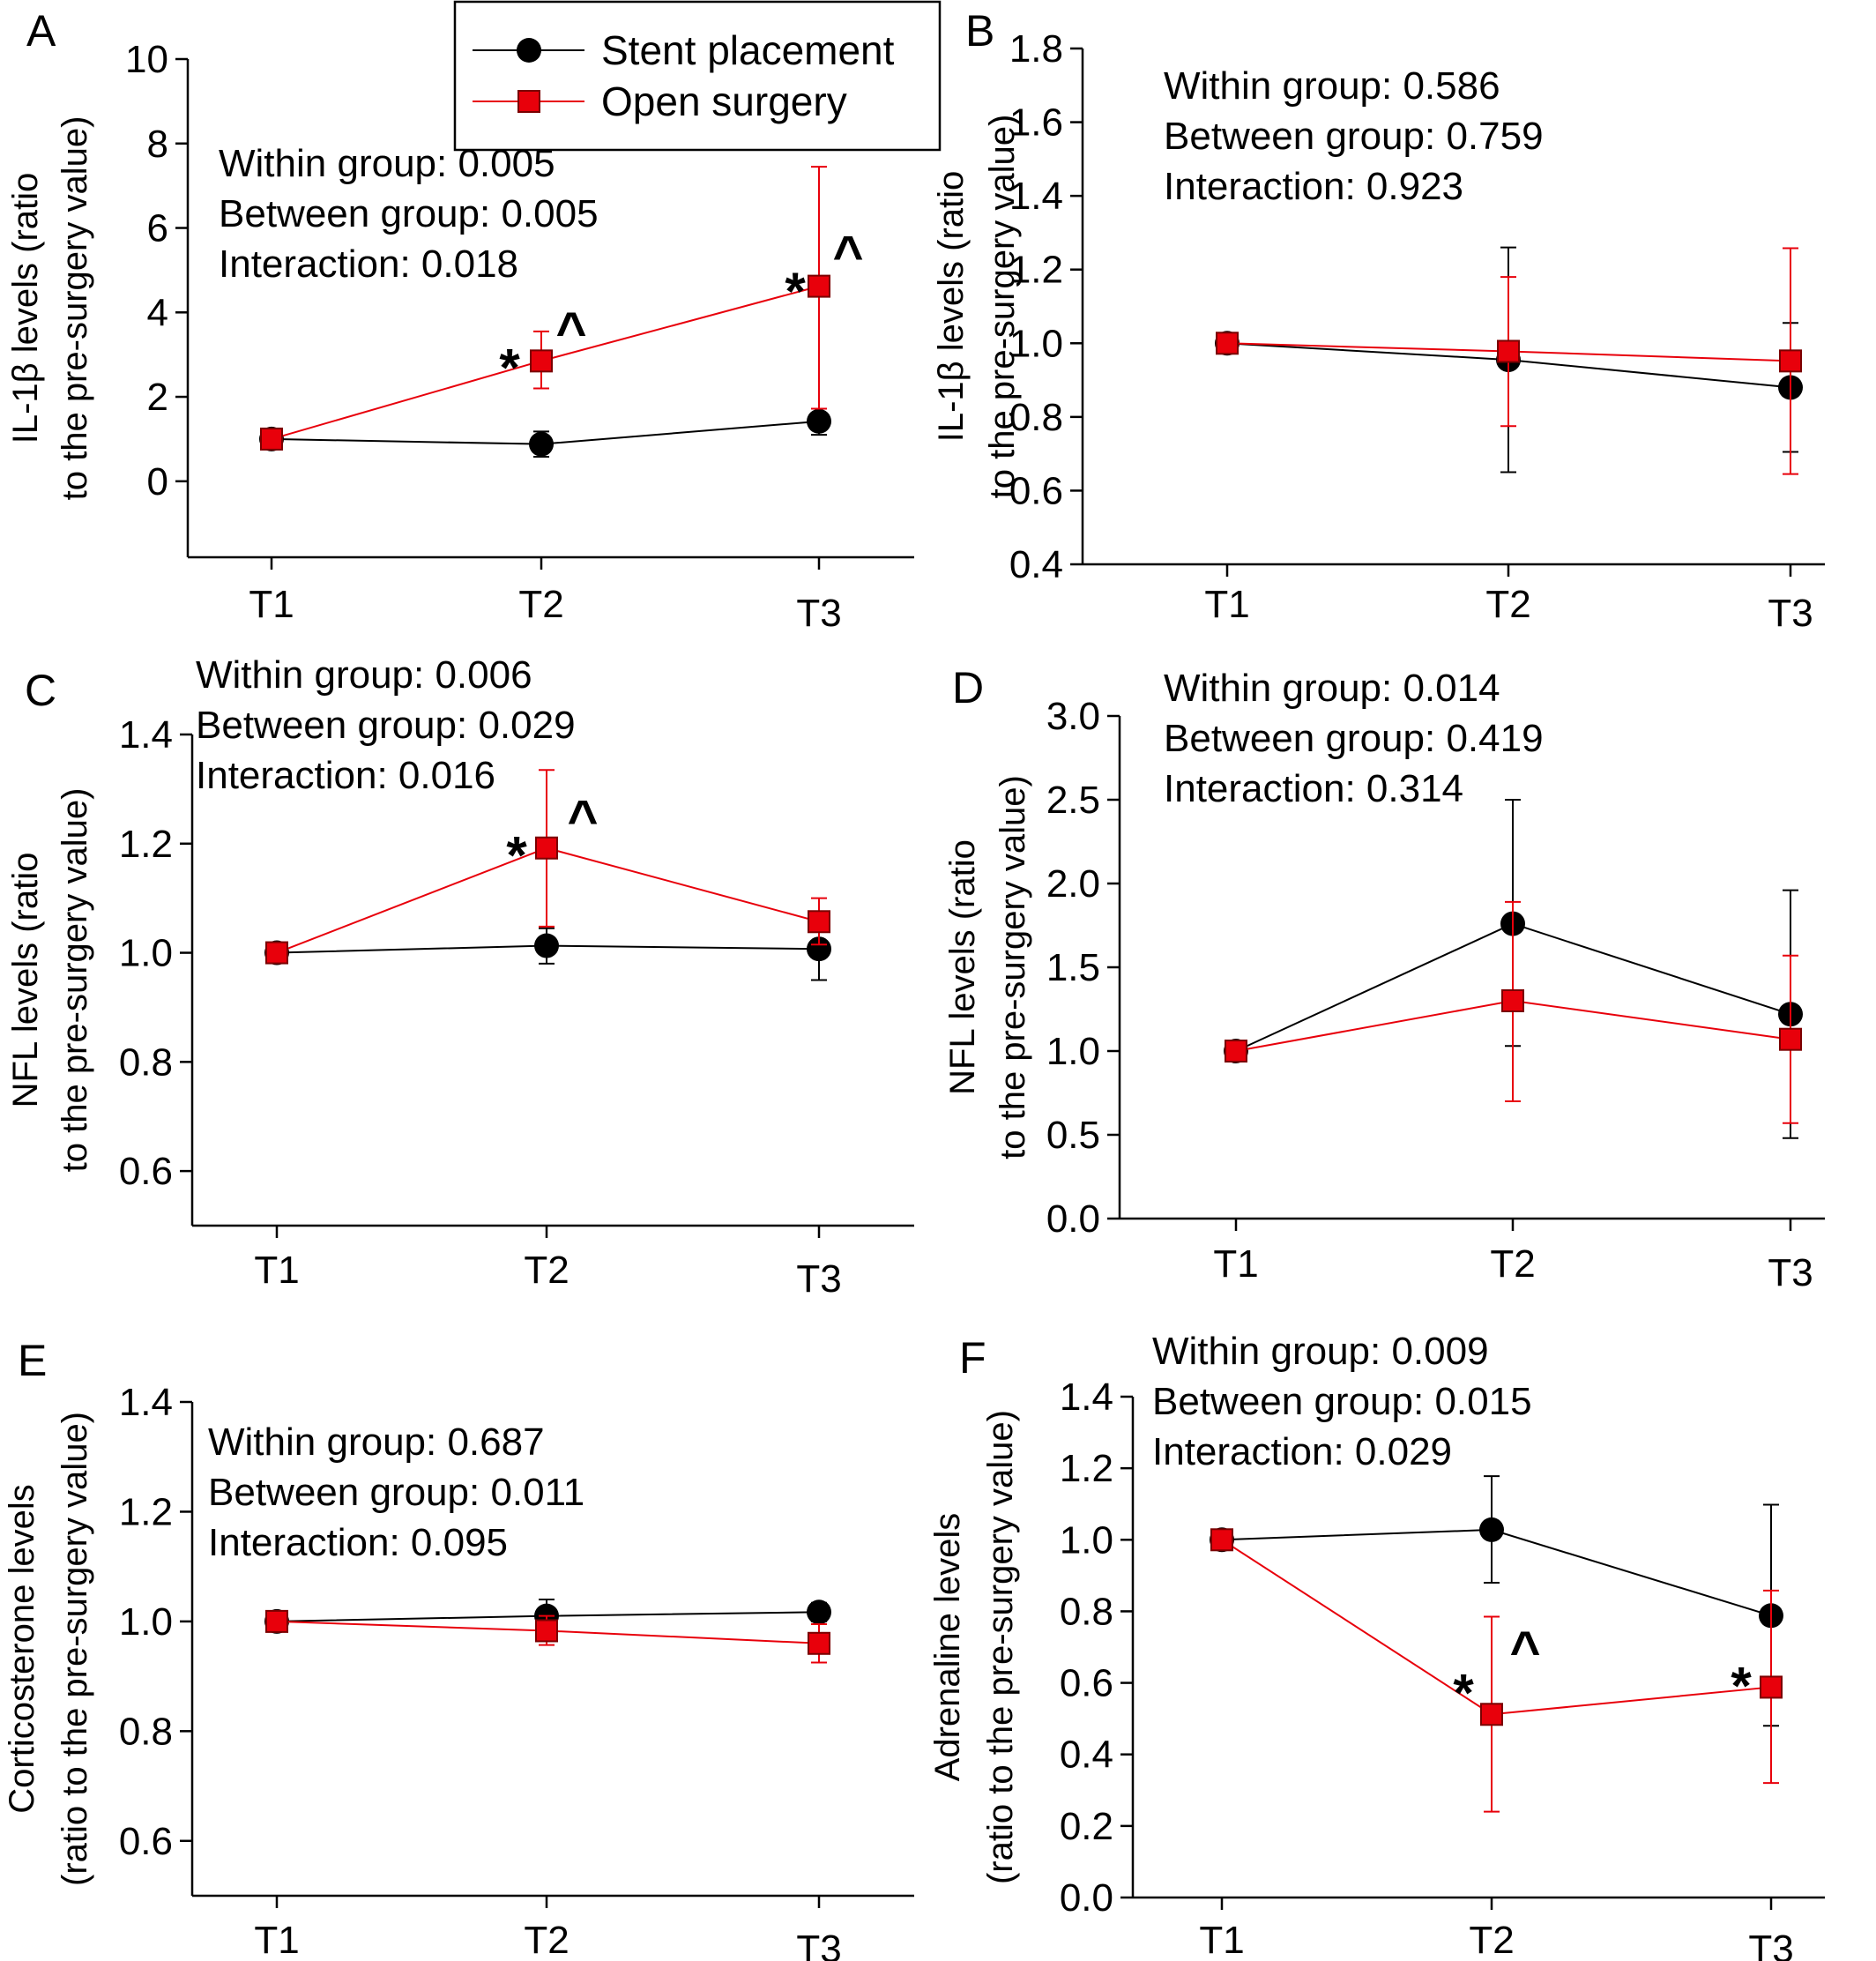  I want to click on legend-box, so click(697, 76).